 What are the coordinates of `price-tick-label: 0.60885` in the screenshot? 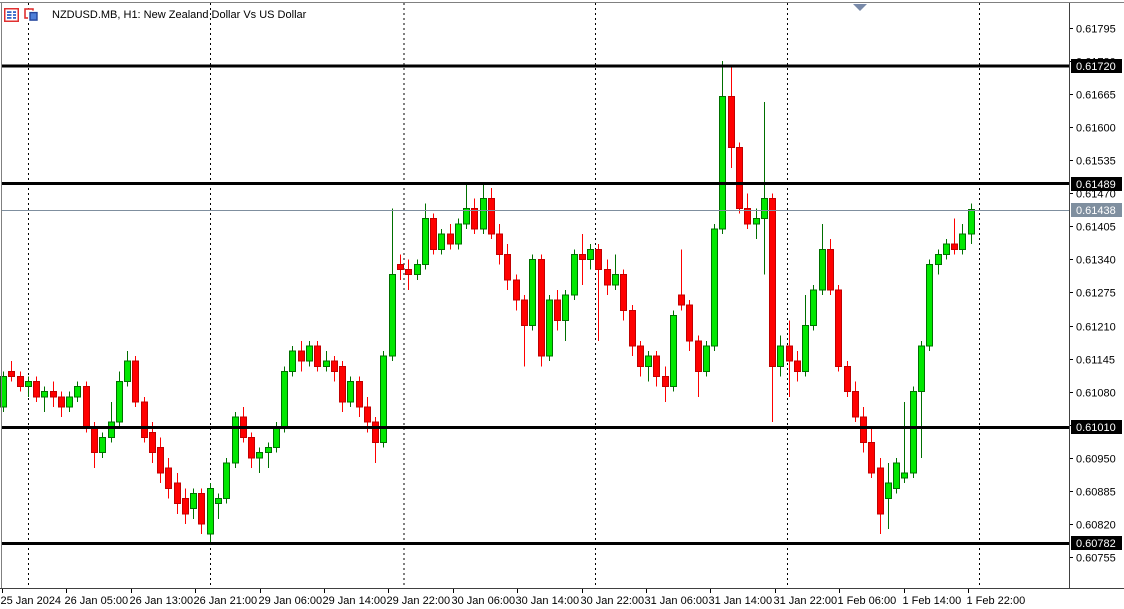 It's located at (1096, 493).